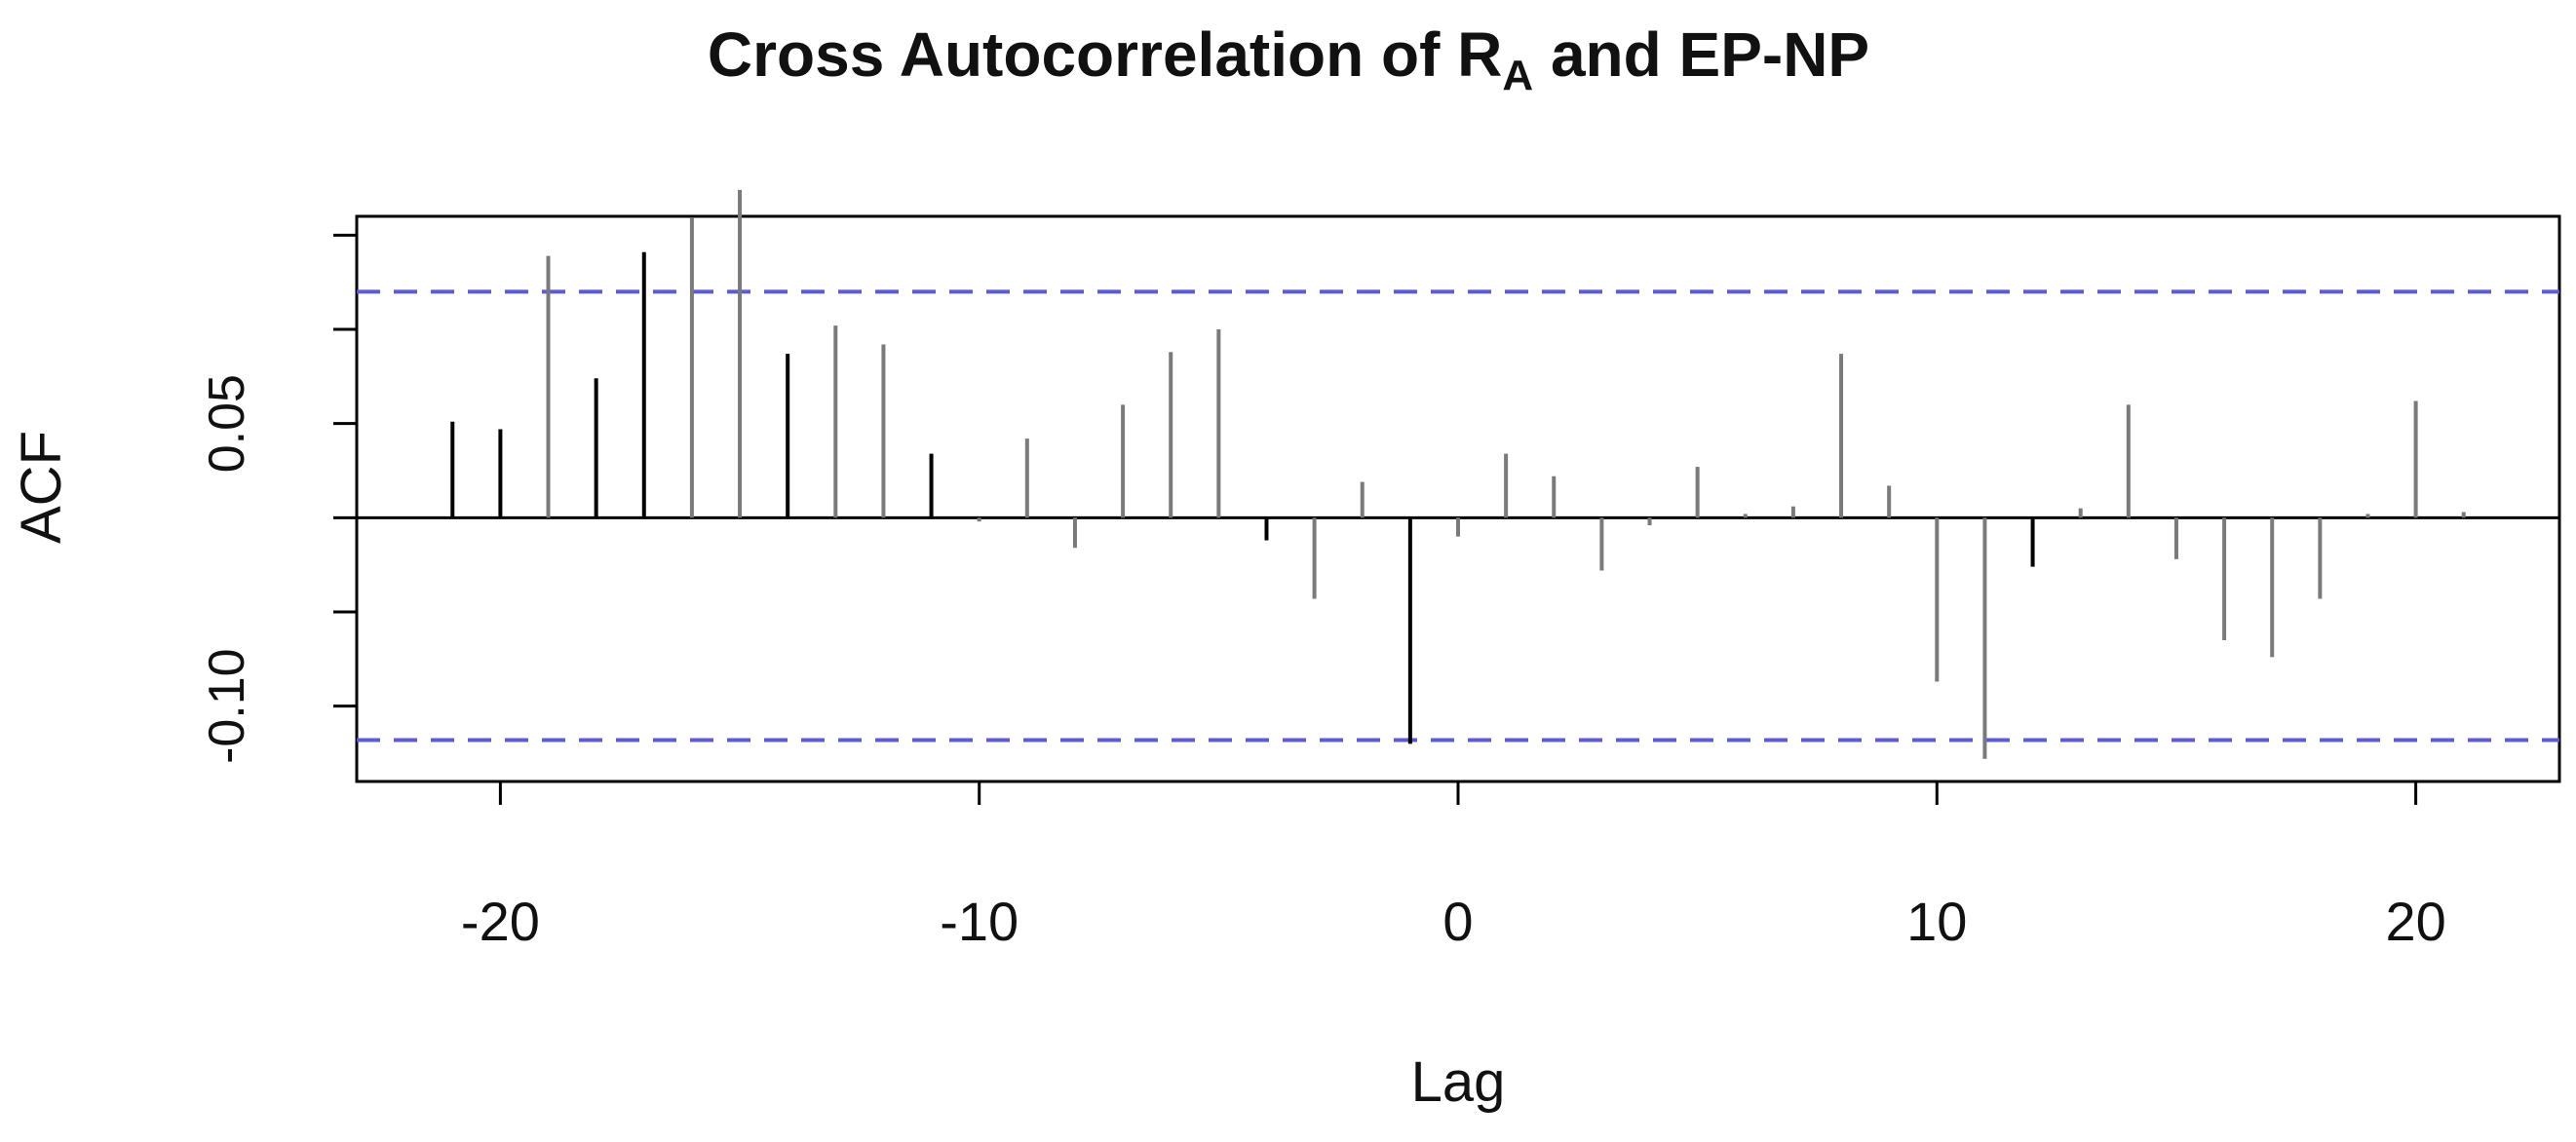 This screenshot has height=1142, width=2576. Describe the element at coordinates (1701, 54) in the screenshot. I see `chart-title-suffix: and EP-NP` at that location.